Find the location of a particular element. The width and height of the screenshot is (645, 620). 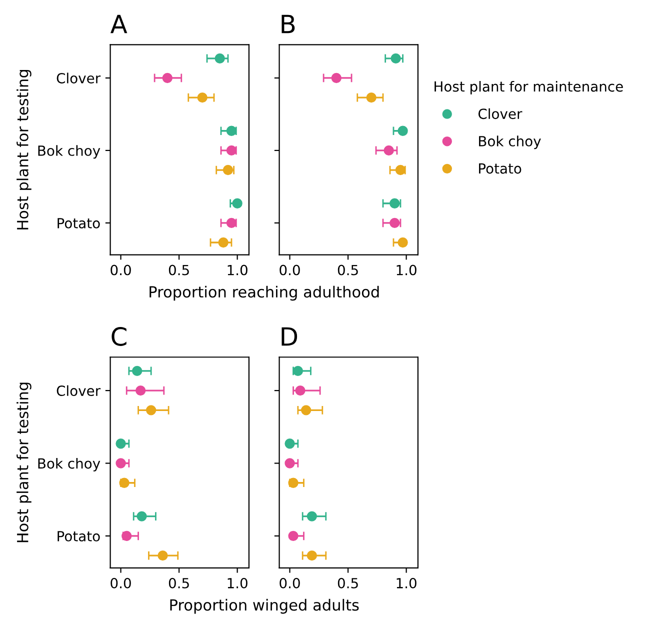

chart-title: C is located at coordinates (119, 336).